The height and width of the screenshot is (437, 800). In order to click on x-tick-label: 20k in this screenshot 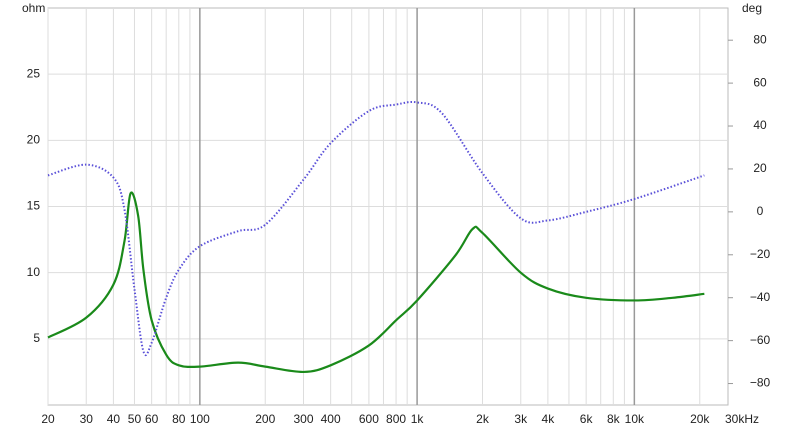, I will do `click(700, 419)`.